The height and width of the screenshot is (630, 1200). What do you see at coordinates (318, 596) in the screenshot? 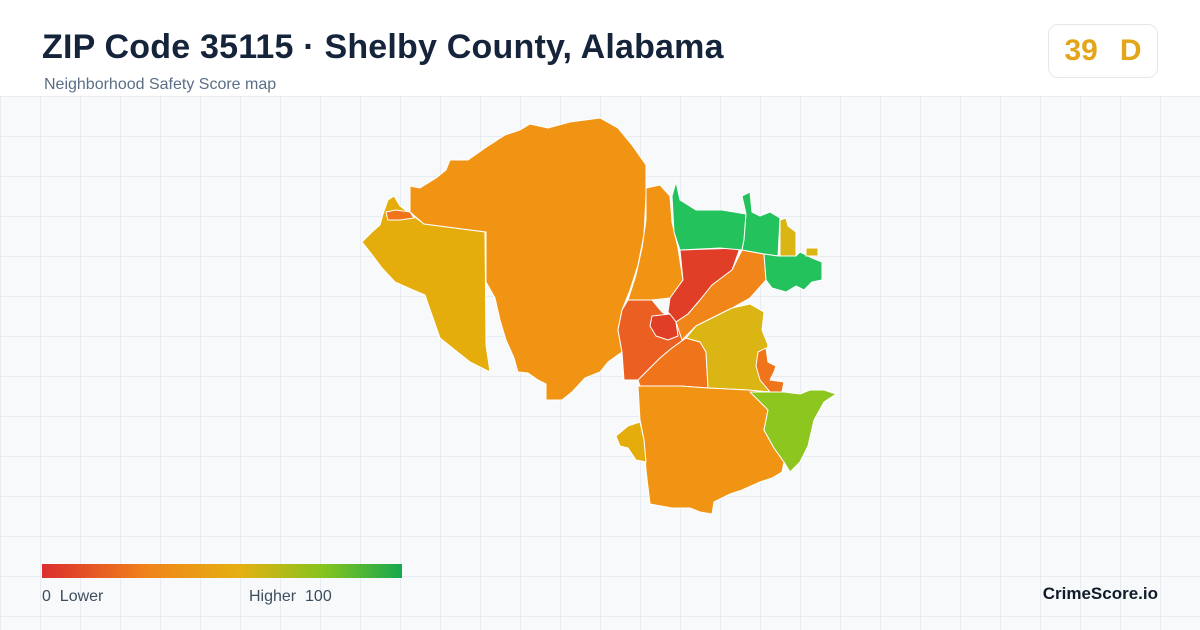
I see `legend-max-value: 100` at bounding box center [318, 596].